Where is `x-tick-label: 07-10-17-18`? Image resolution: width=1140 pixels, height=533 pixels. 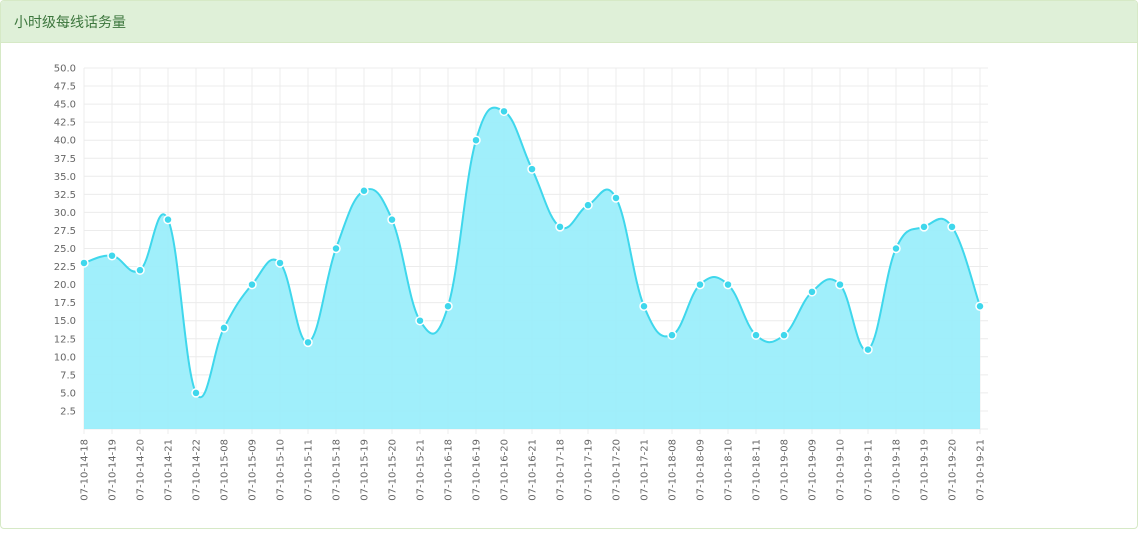 x-tick-label: 07-10-17-18 is located at coordinates (561, 470).